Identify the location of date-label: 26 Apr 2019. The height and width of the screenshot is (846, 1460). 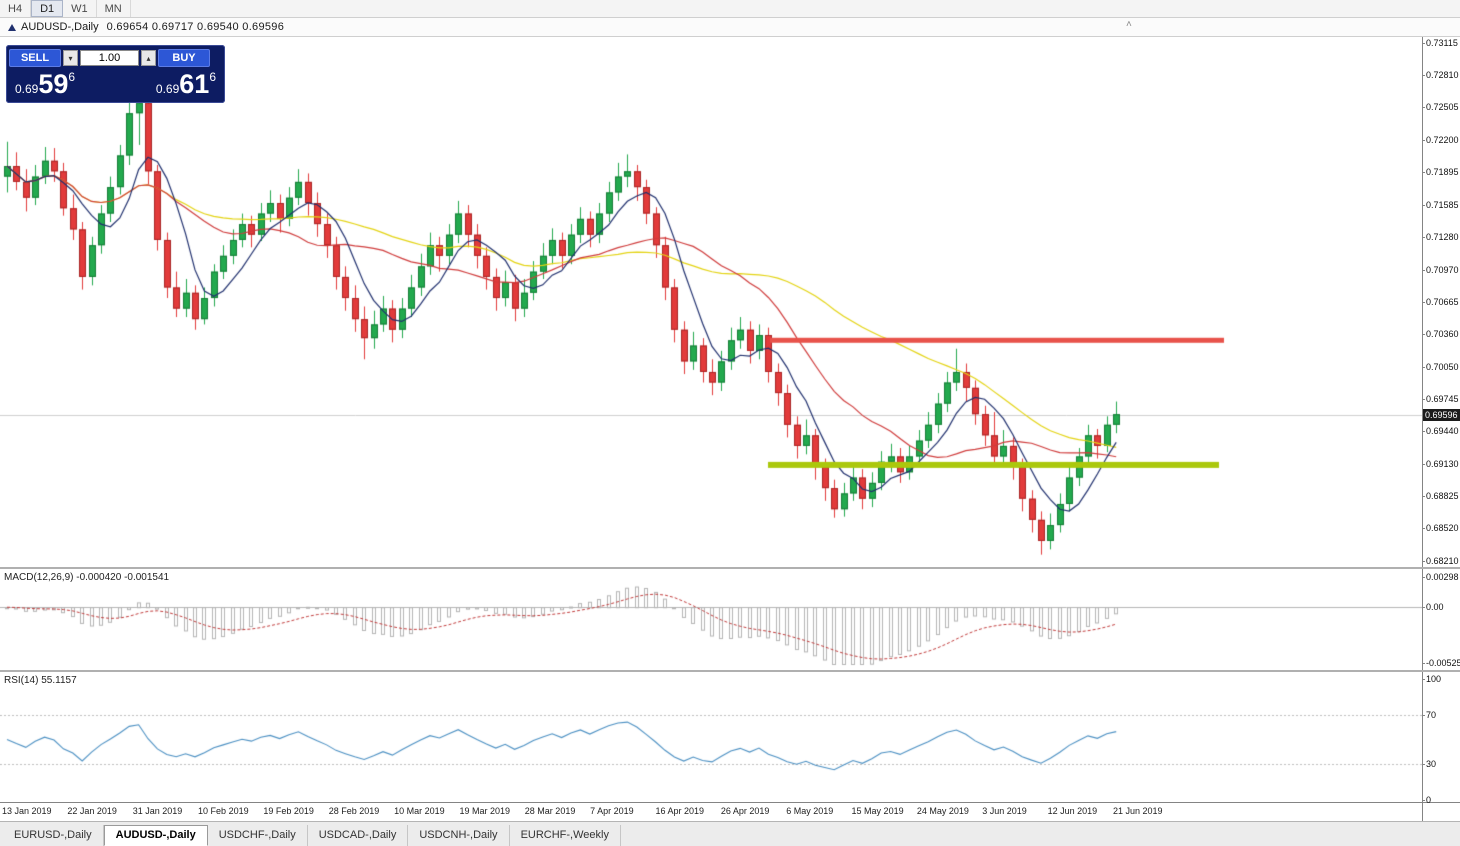
(745, 811).